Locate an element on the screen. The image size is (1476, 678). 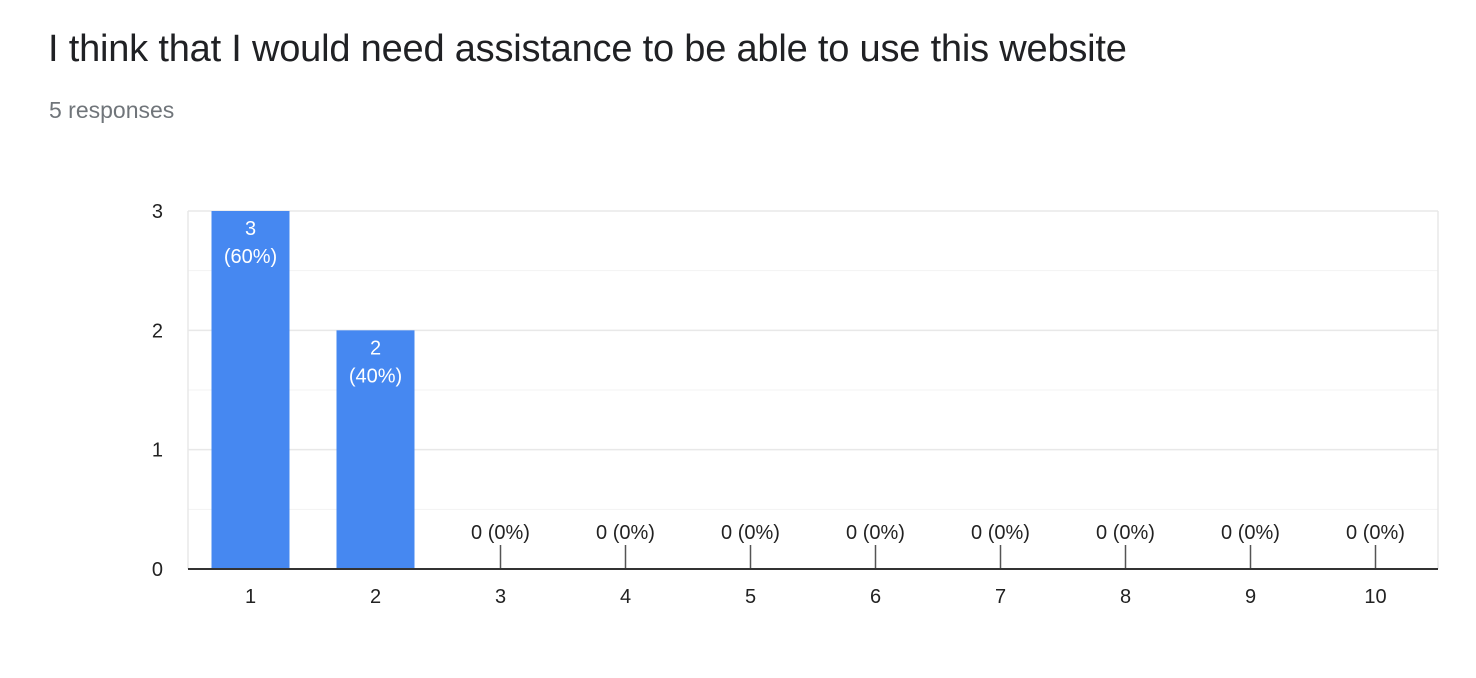
x-tick-label: 2 is located at coordinates (375, 597).